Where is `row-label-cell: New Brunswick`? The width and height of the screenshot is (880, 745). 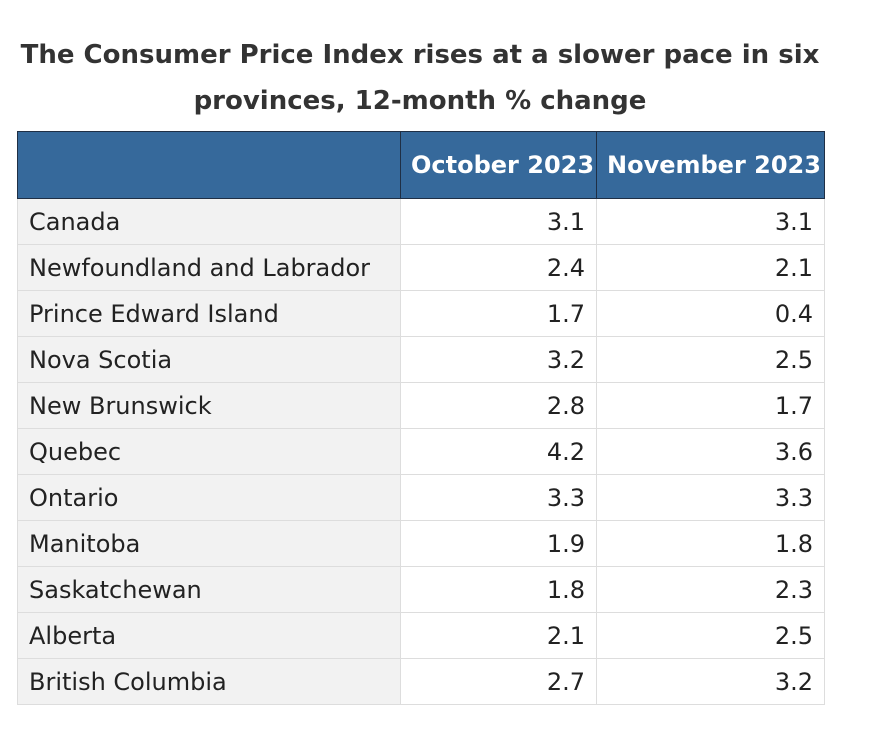
row-label-cell: New Brunswick is located at coordinates (209, 405).